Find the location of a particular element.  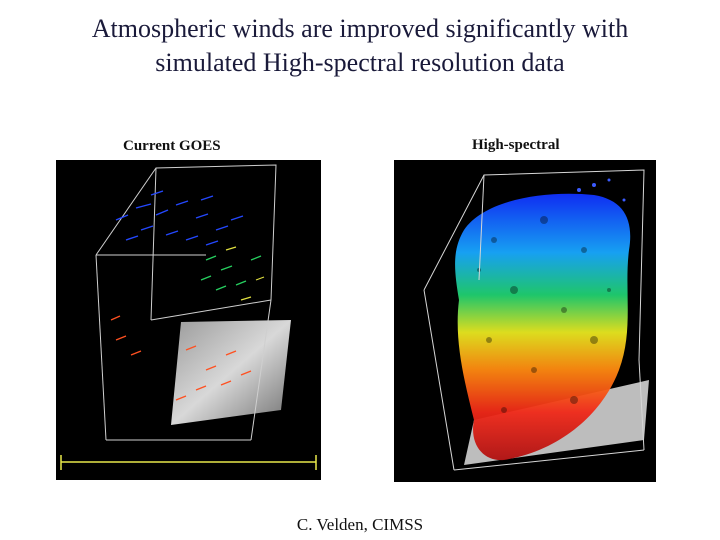

right-panel-label: High-spectral is located at coordinates (516, 145).